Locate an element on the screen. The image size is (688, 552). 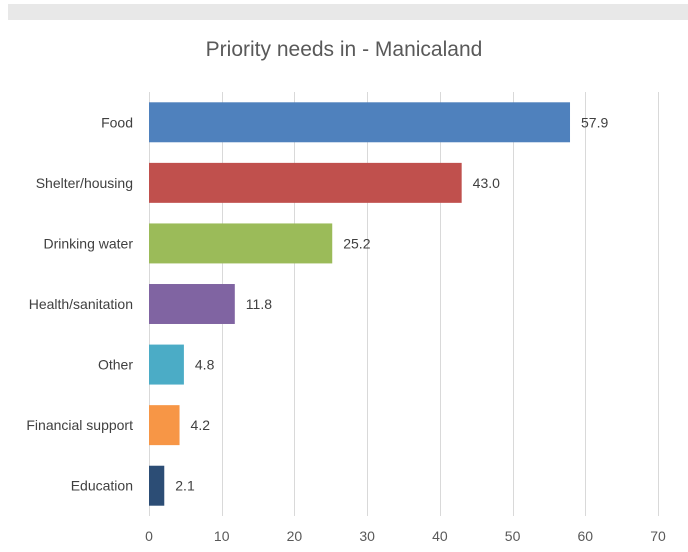
bar-food is located at coordinates (360, 122).